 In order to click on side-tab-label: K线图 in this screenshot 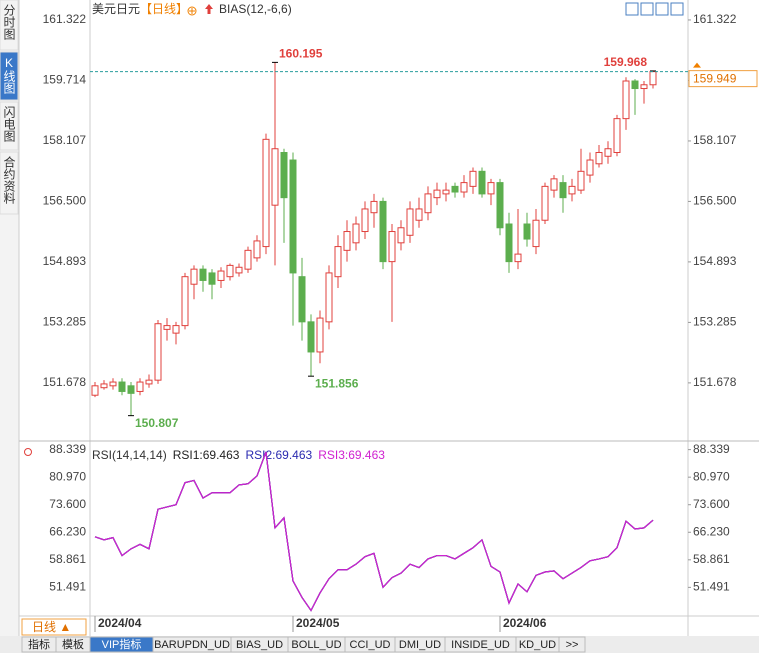, I will do `click(9, 75)`.